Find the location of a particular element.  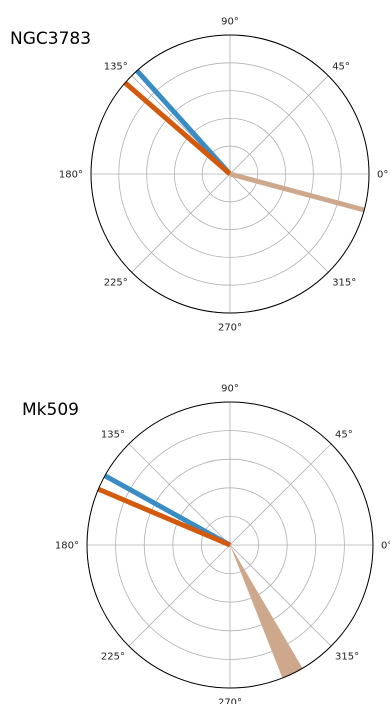

chart-title: Mk509 is located at coordinates (50, 410).